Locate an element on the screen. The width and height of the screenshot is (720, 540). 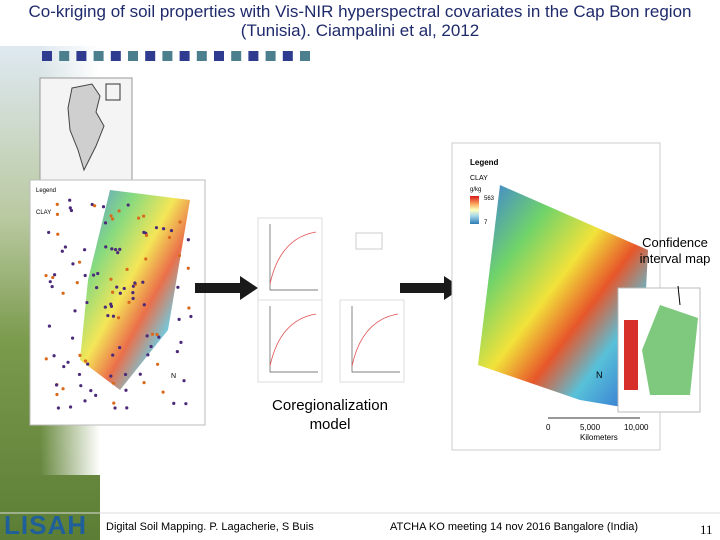
pointer-line is located at coordinates (679, 295).